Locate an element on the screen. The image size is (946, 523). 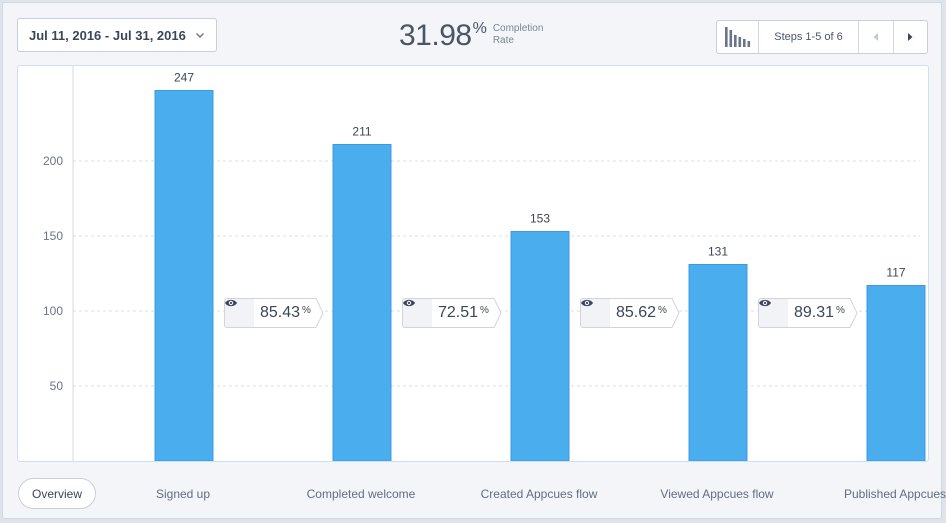
caret-right-icon is located at coordinates (910, 37).